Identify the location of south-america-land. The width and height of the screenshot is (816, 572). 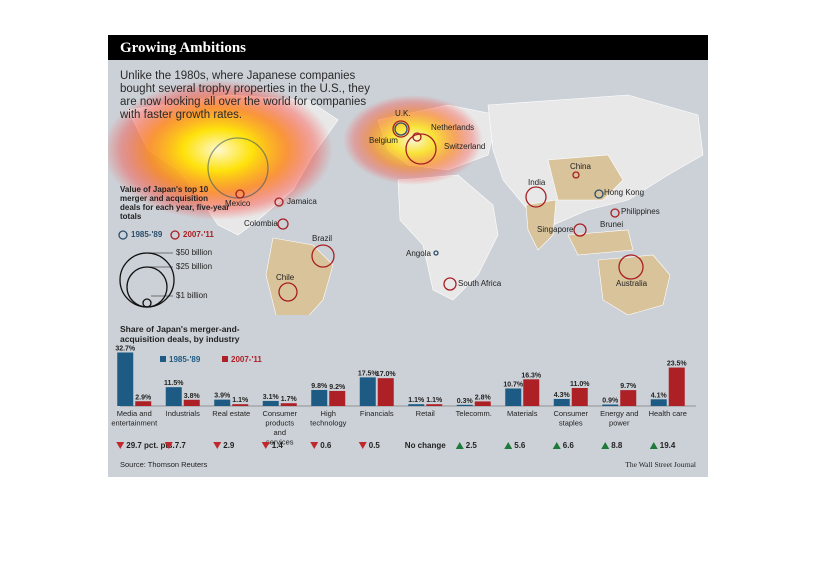
(299, 276).